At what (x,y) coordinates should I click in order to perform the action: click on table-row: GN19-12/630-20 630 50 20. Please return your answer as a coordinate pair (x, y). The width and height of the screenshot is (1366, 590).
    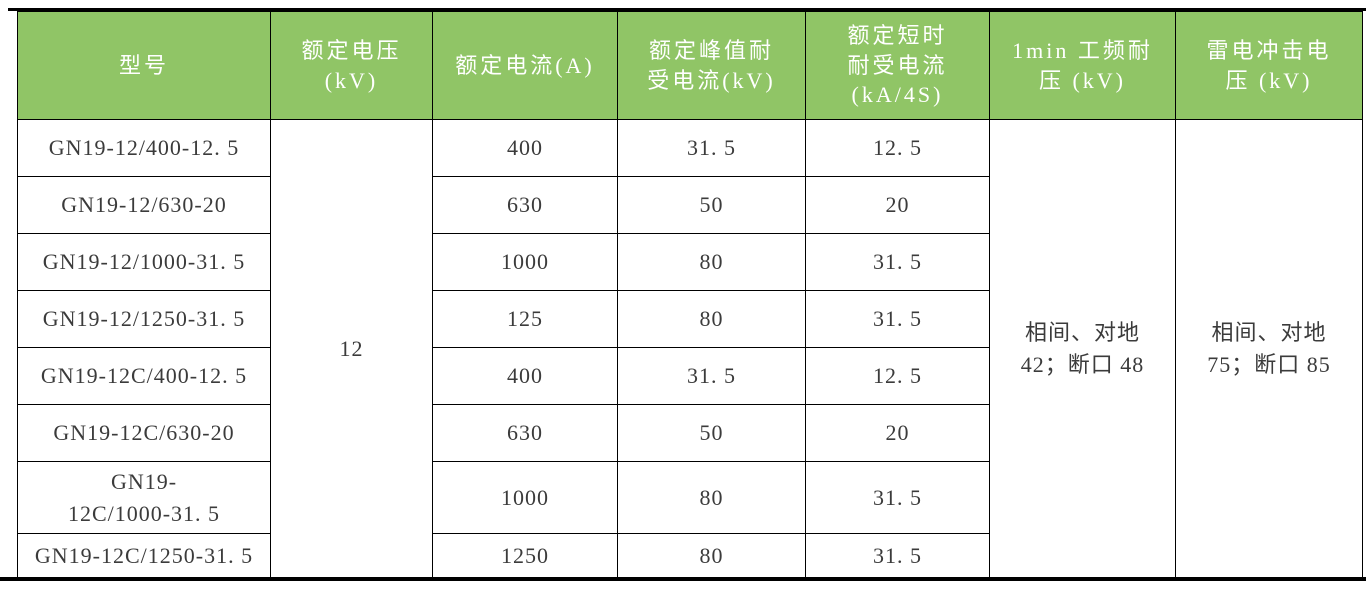
    Looking at the image, I should click on (690, 205).